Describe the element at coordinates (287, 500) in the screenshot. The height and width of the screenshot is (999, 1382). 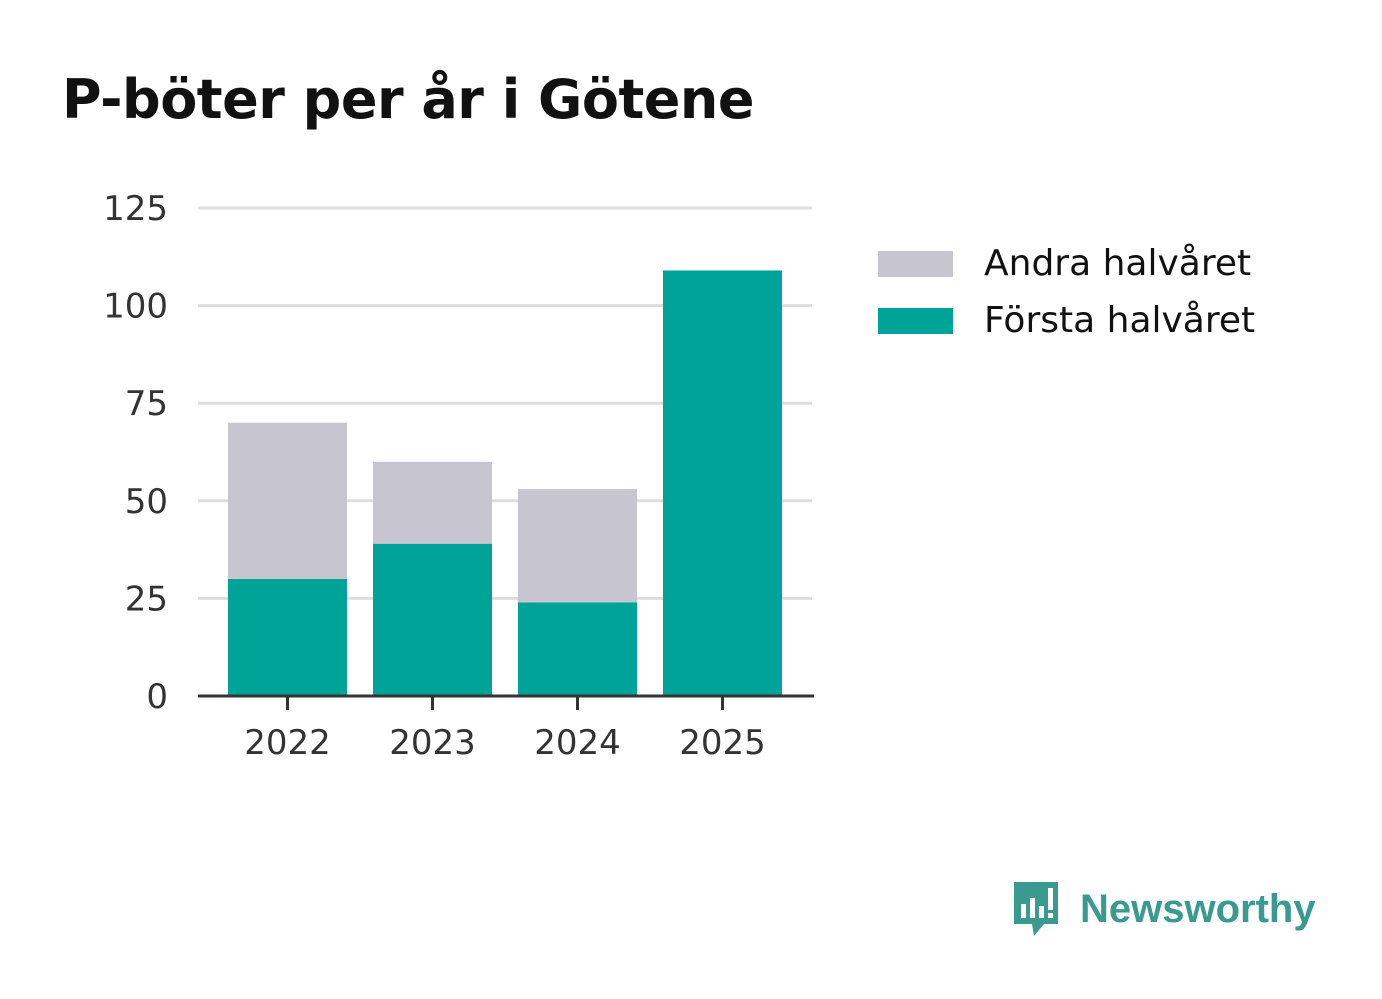
I see `bar-2022-andra` at that location.